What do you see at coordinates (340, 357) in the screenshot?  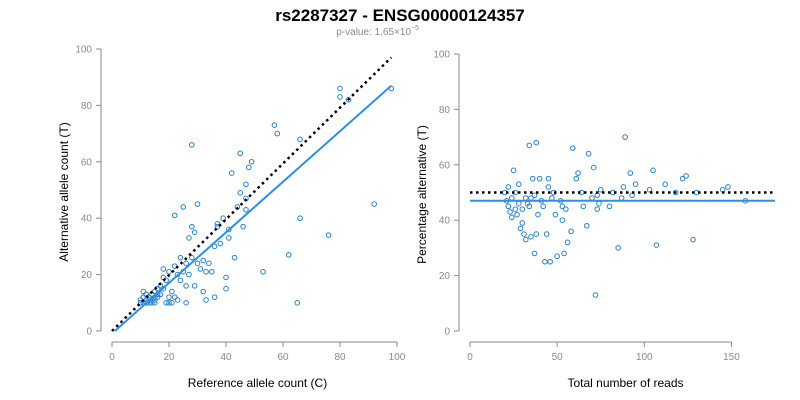 I see `x-tick-label: 80` at bounding box center [340, 357].